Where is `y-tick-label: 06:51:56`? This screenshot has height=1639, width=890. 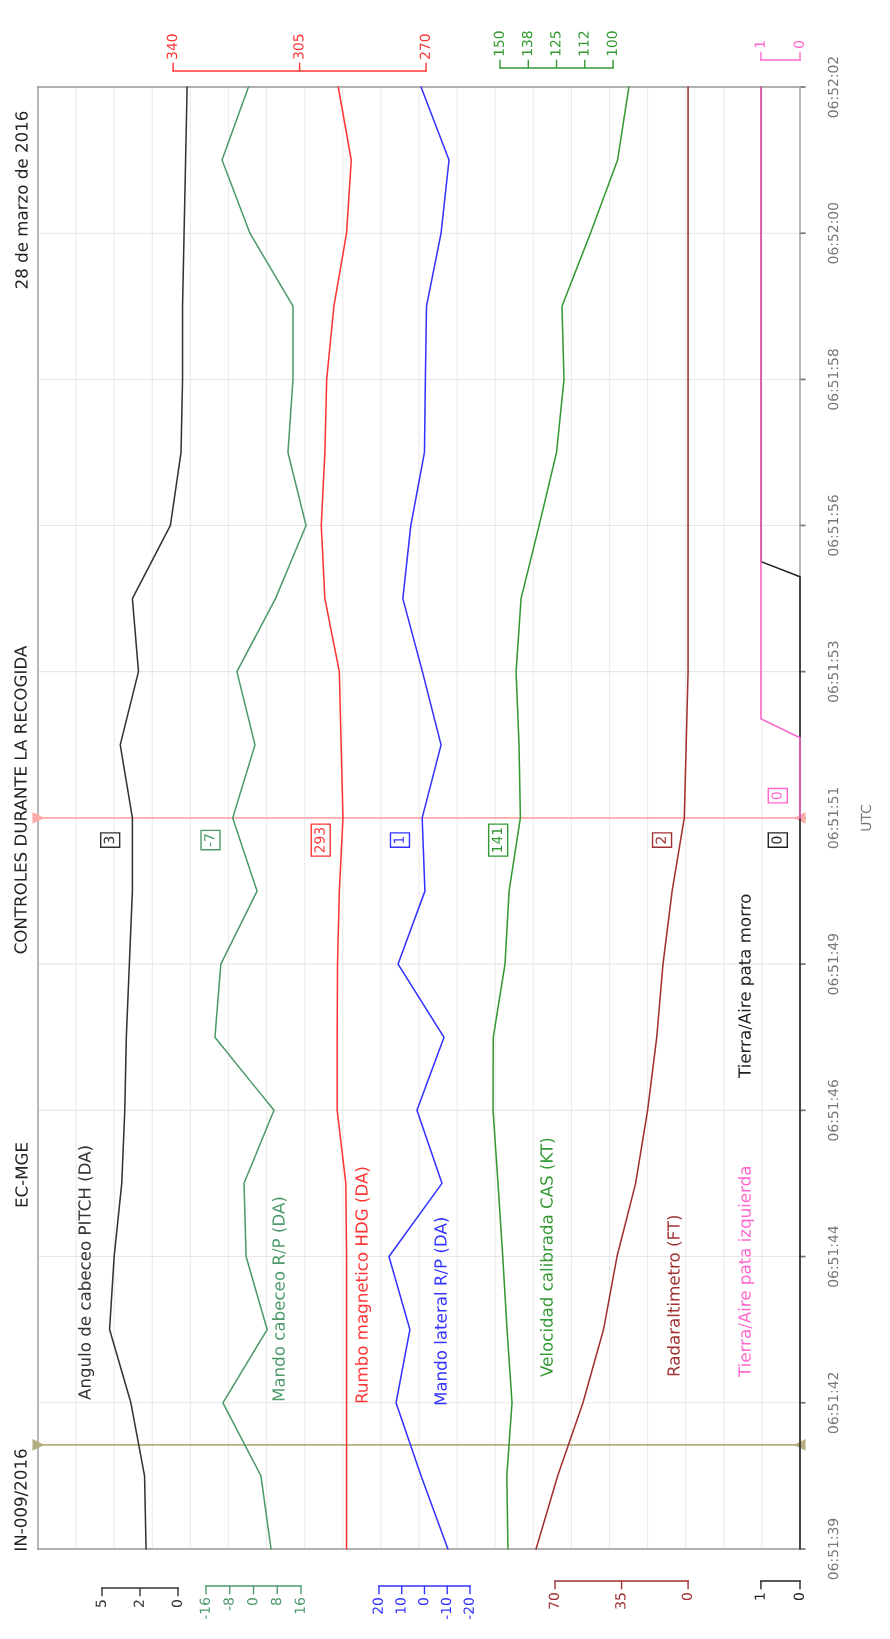 y-tick-label: 06:51:56 is located at coordinates (833, 525).